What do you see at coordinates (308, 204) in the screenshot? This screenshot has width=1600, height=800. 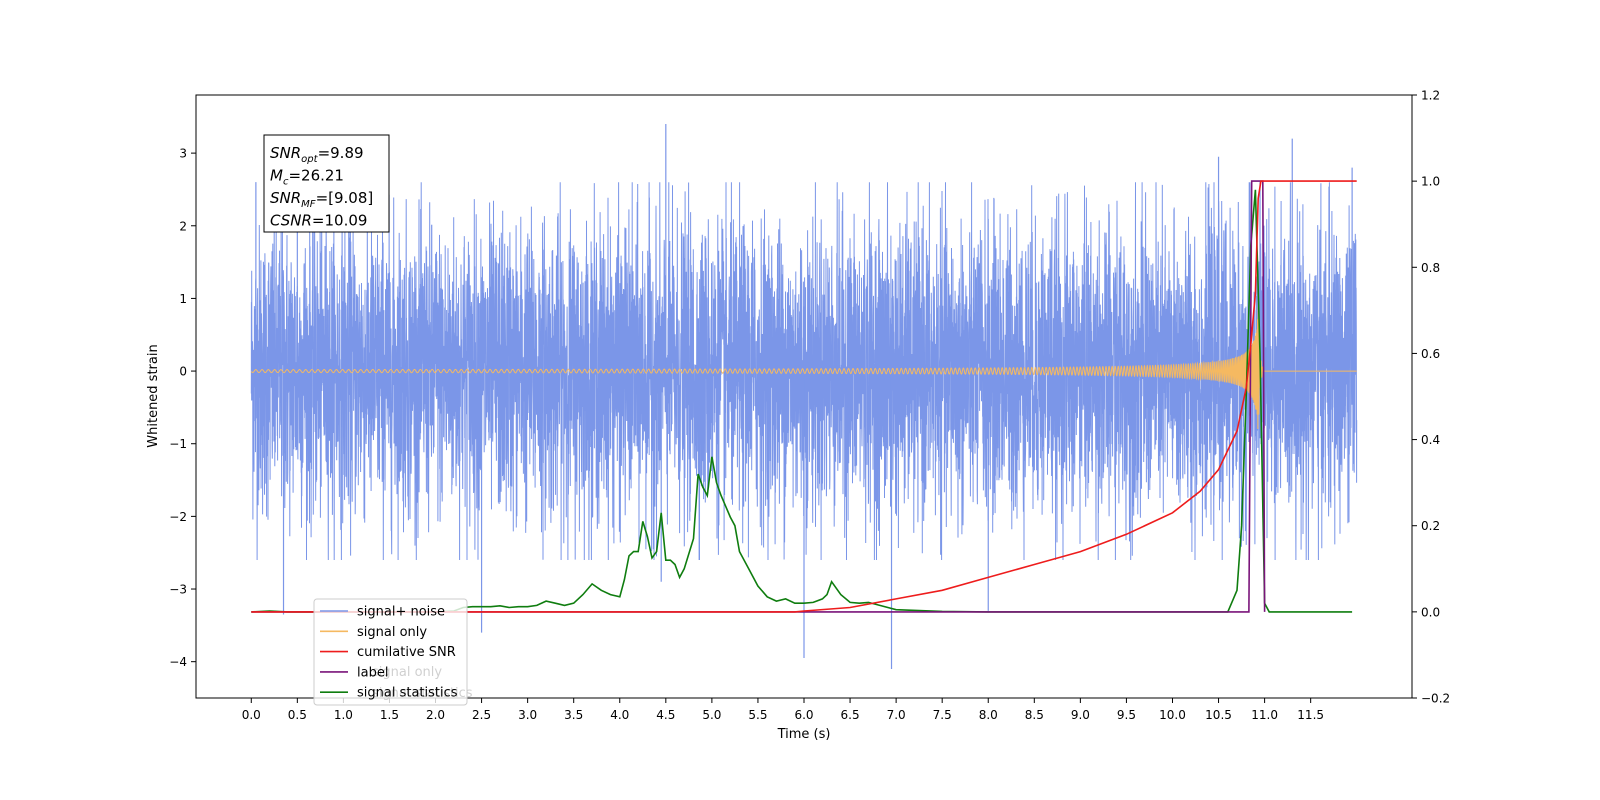 I see `annotation-subscript: MF` at bounding box center [308, 204].